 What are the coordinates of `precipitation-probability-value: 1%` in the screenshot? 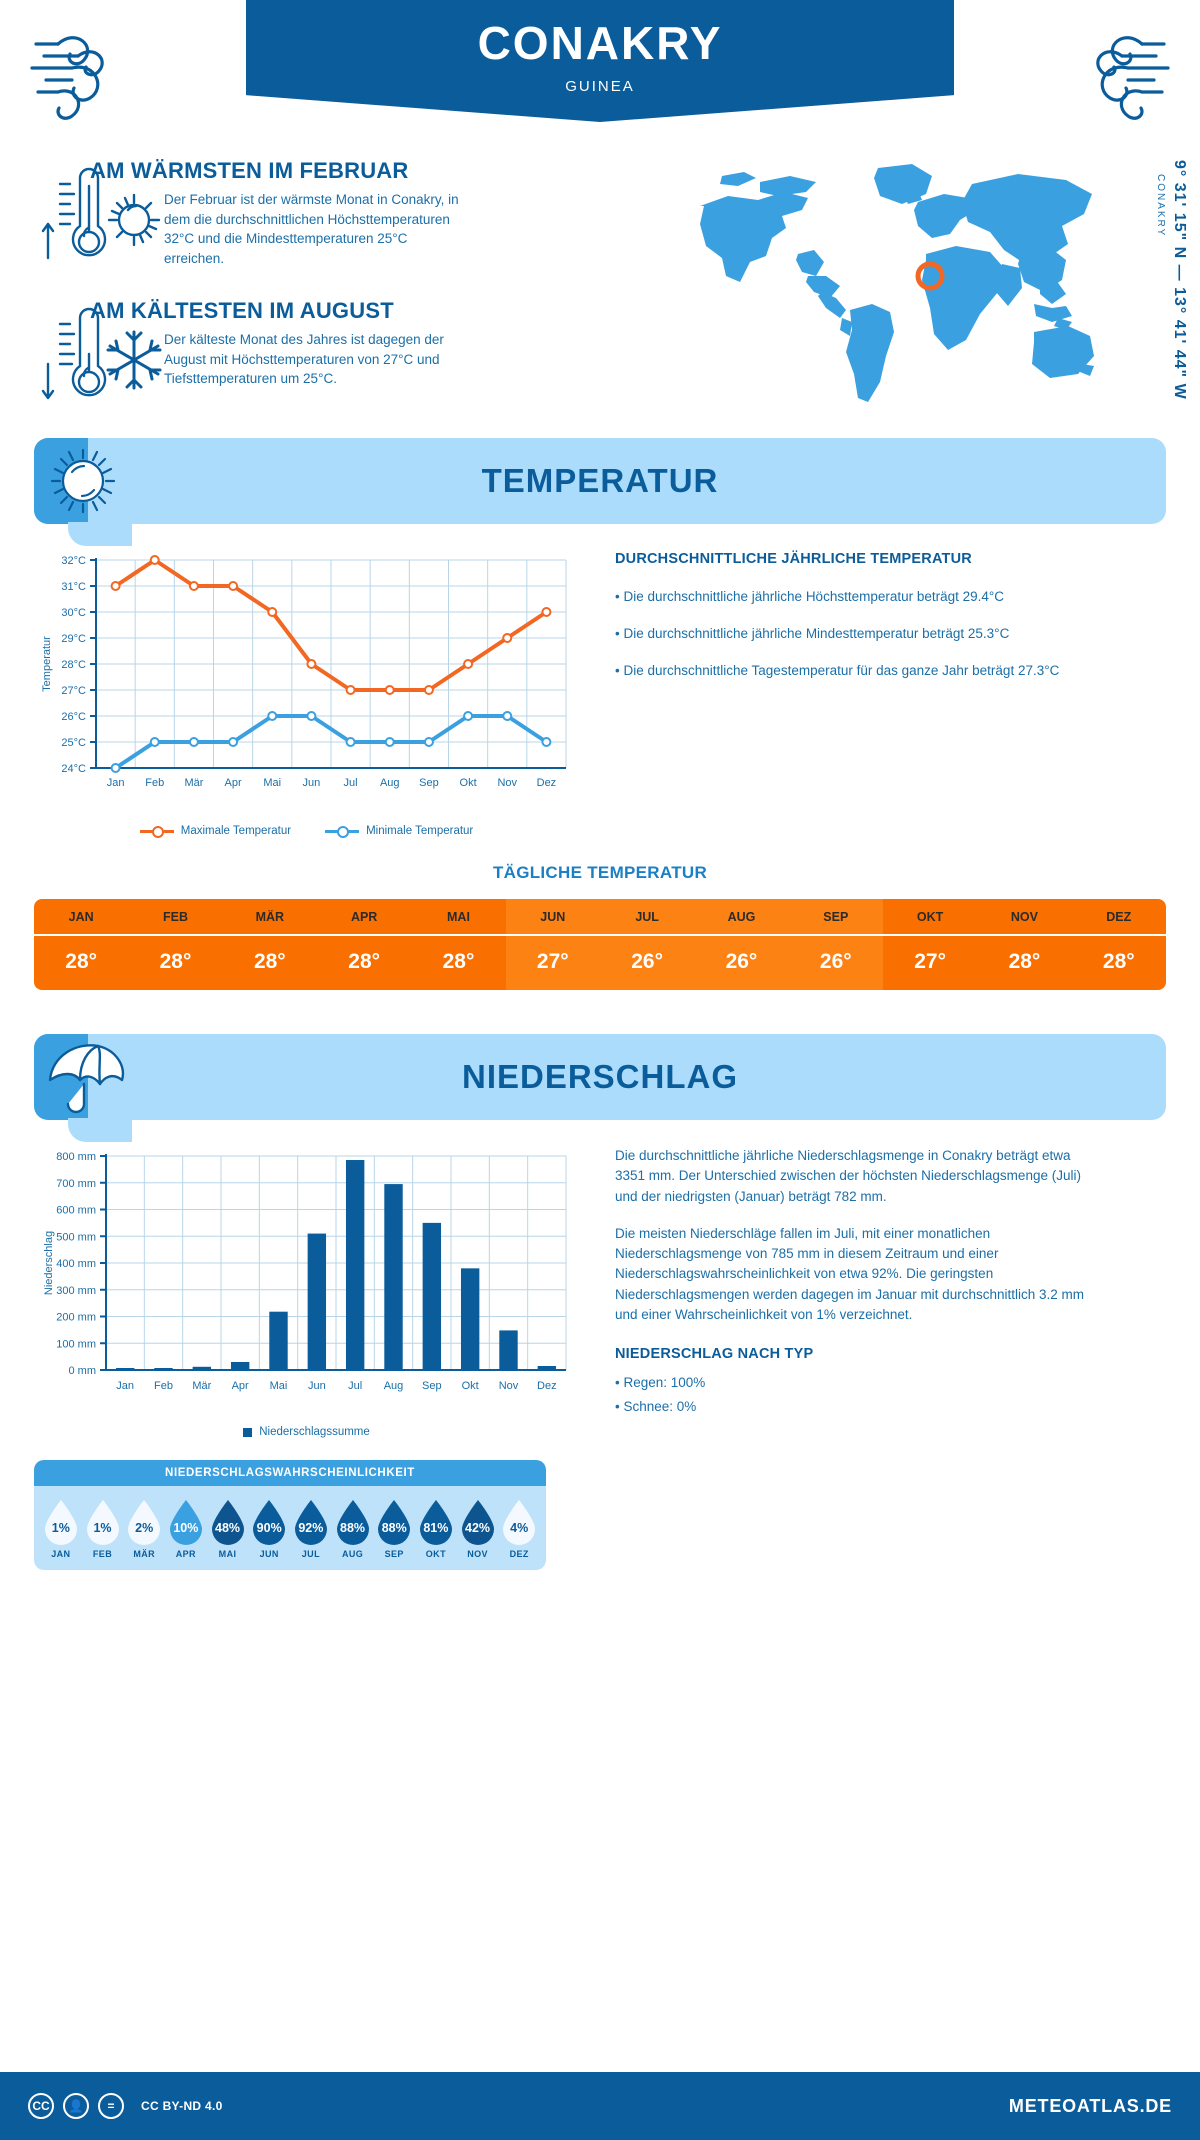 It's located at (60, 1528).